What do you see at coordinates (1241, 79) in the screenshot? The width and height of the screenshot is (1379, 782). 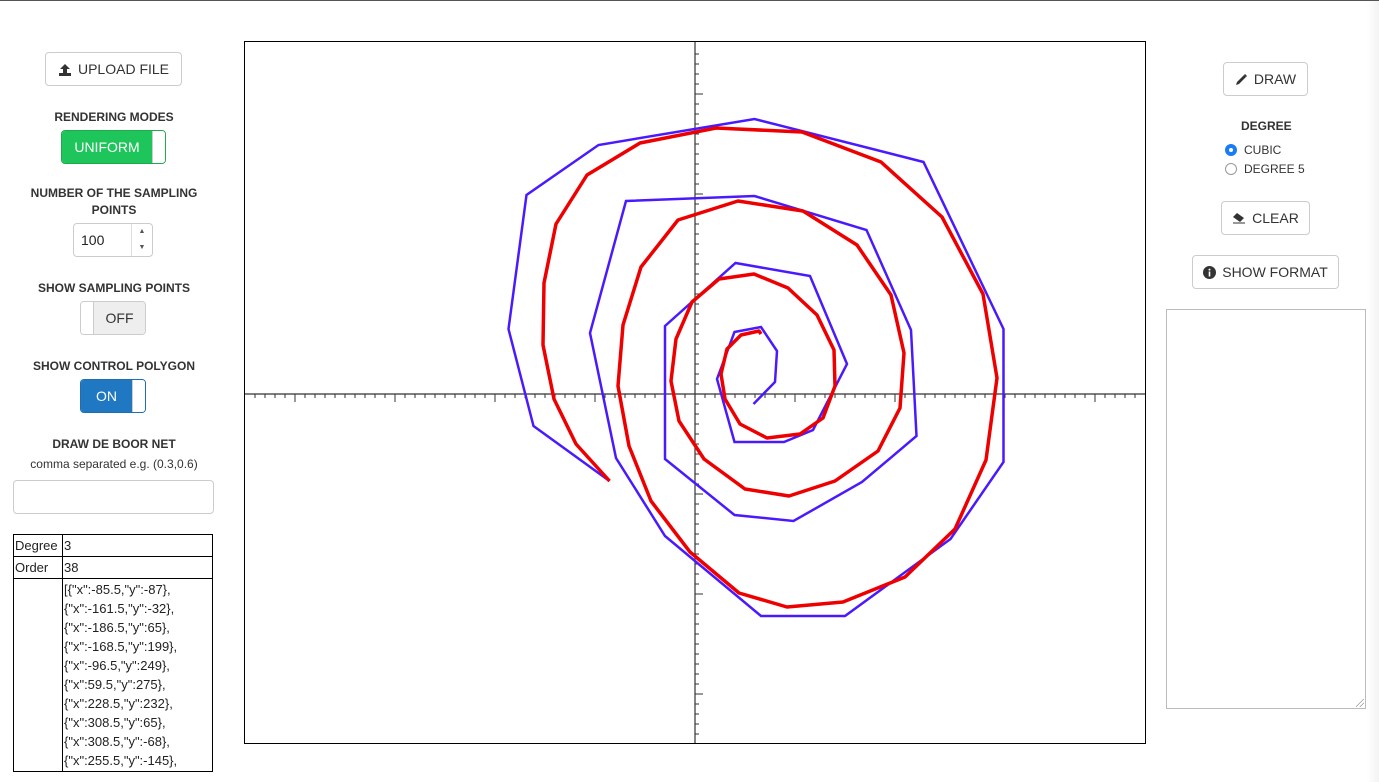 I see `pencil-icon` at bounding box center [1241, 79].